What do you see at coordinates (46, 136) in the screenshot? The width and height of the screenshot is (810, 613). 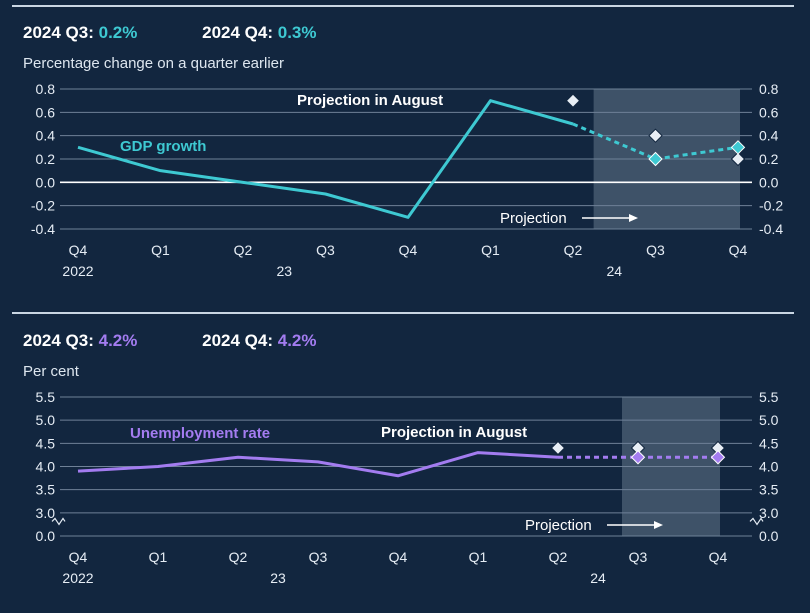 I see `y-tick-label-left: 0.4` at bounding box center [46, 136].